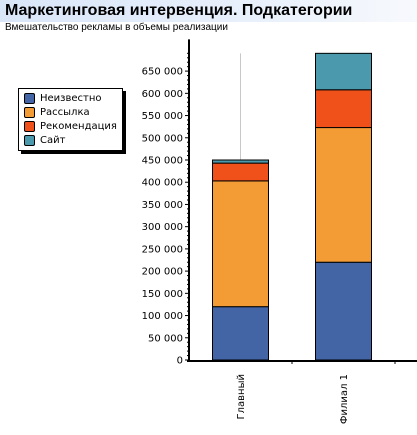 This screenshot has width=417, height=435. I want to click on chart-title: Маркетинговая интервенция. Подкатегории, so click(179, 10).